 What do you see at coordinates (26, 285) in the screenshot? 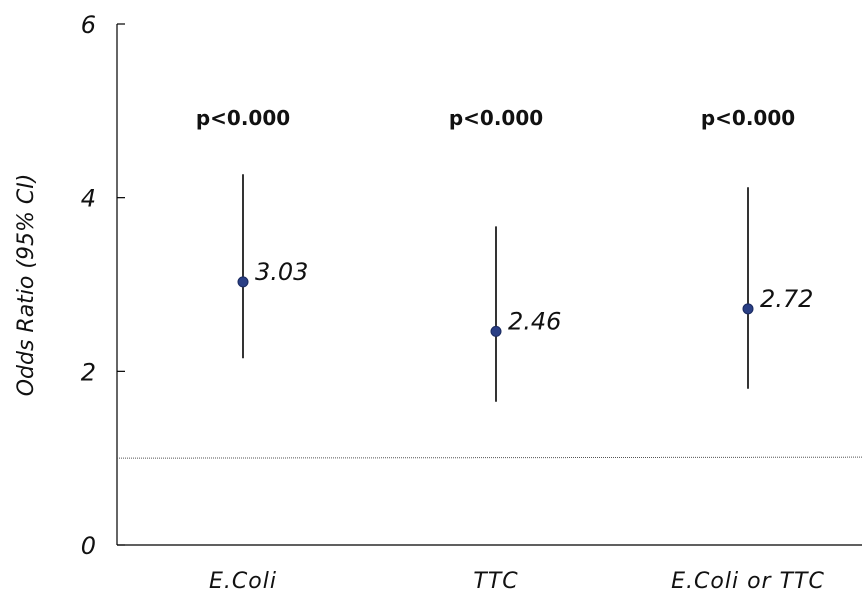
I see `y-axis-label: Odds Ratio (95% CI)` at bounding box center [26, 285].